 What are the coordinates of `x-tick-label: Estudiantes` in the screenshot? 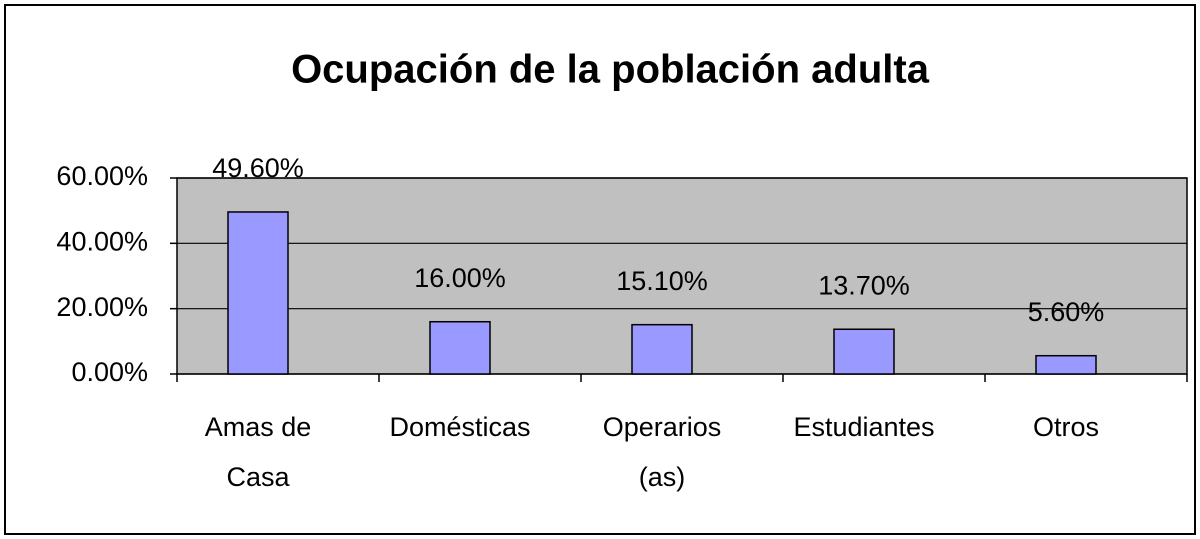 It's located at (864, 427).